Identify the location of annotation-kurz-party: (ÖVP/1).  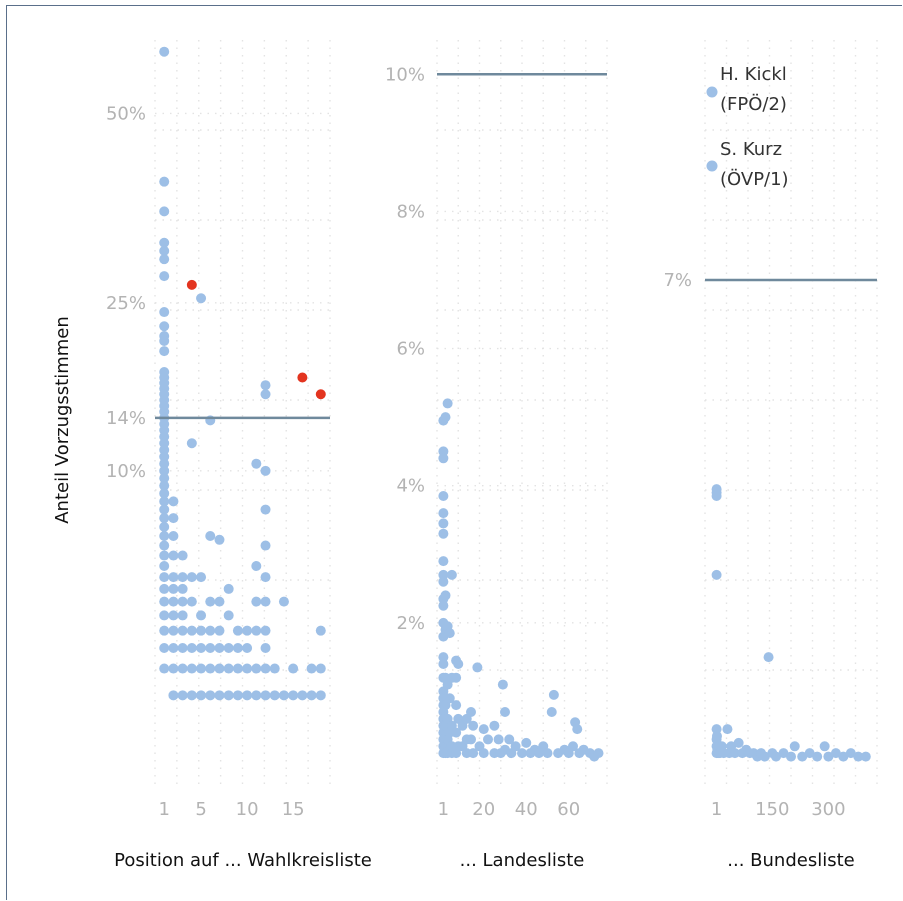
(754, 179).